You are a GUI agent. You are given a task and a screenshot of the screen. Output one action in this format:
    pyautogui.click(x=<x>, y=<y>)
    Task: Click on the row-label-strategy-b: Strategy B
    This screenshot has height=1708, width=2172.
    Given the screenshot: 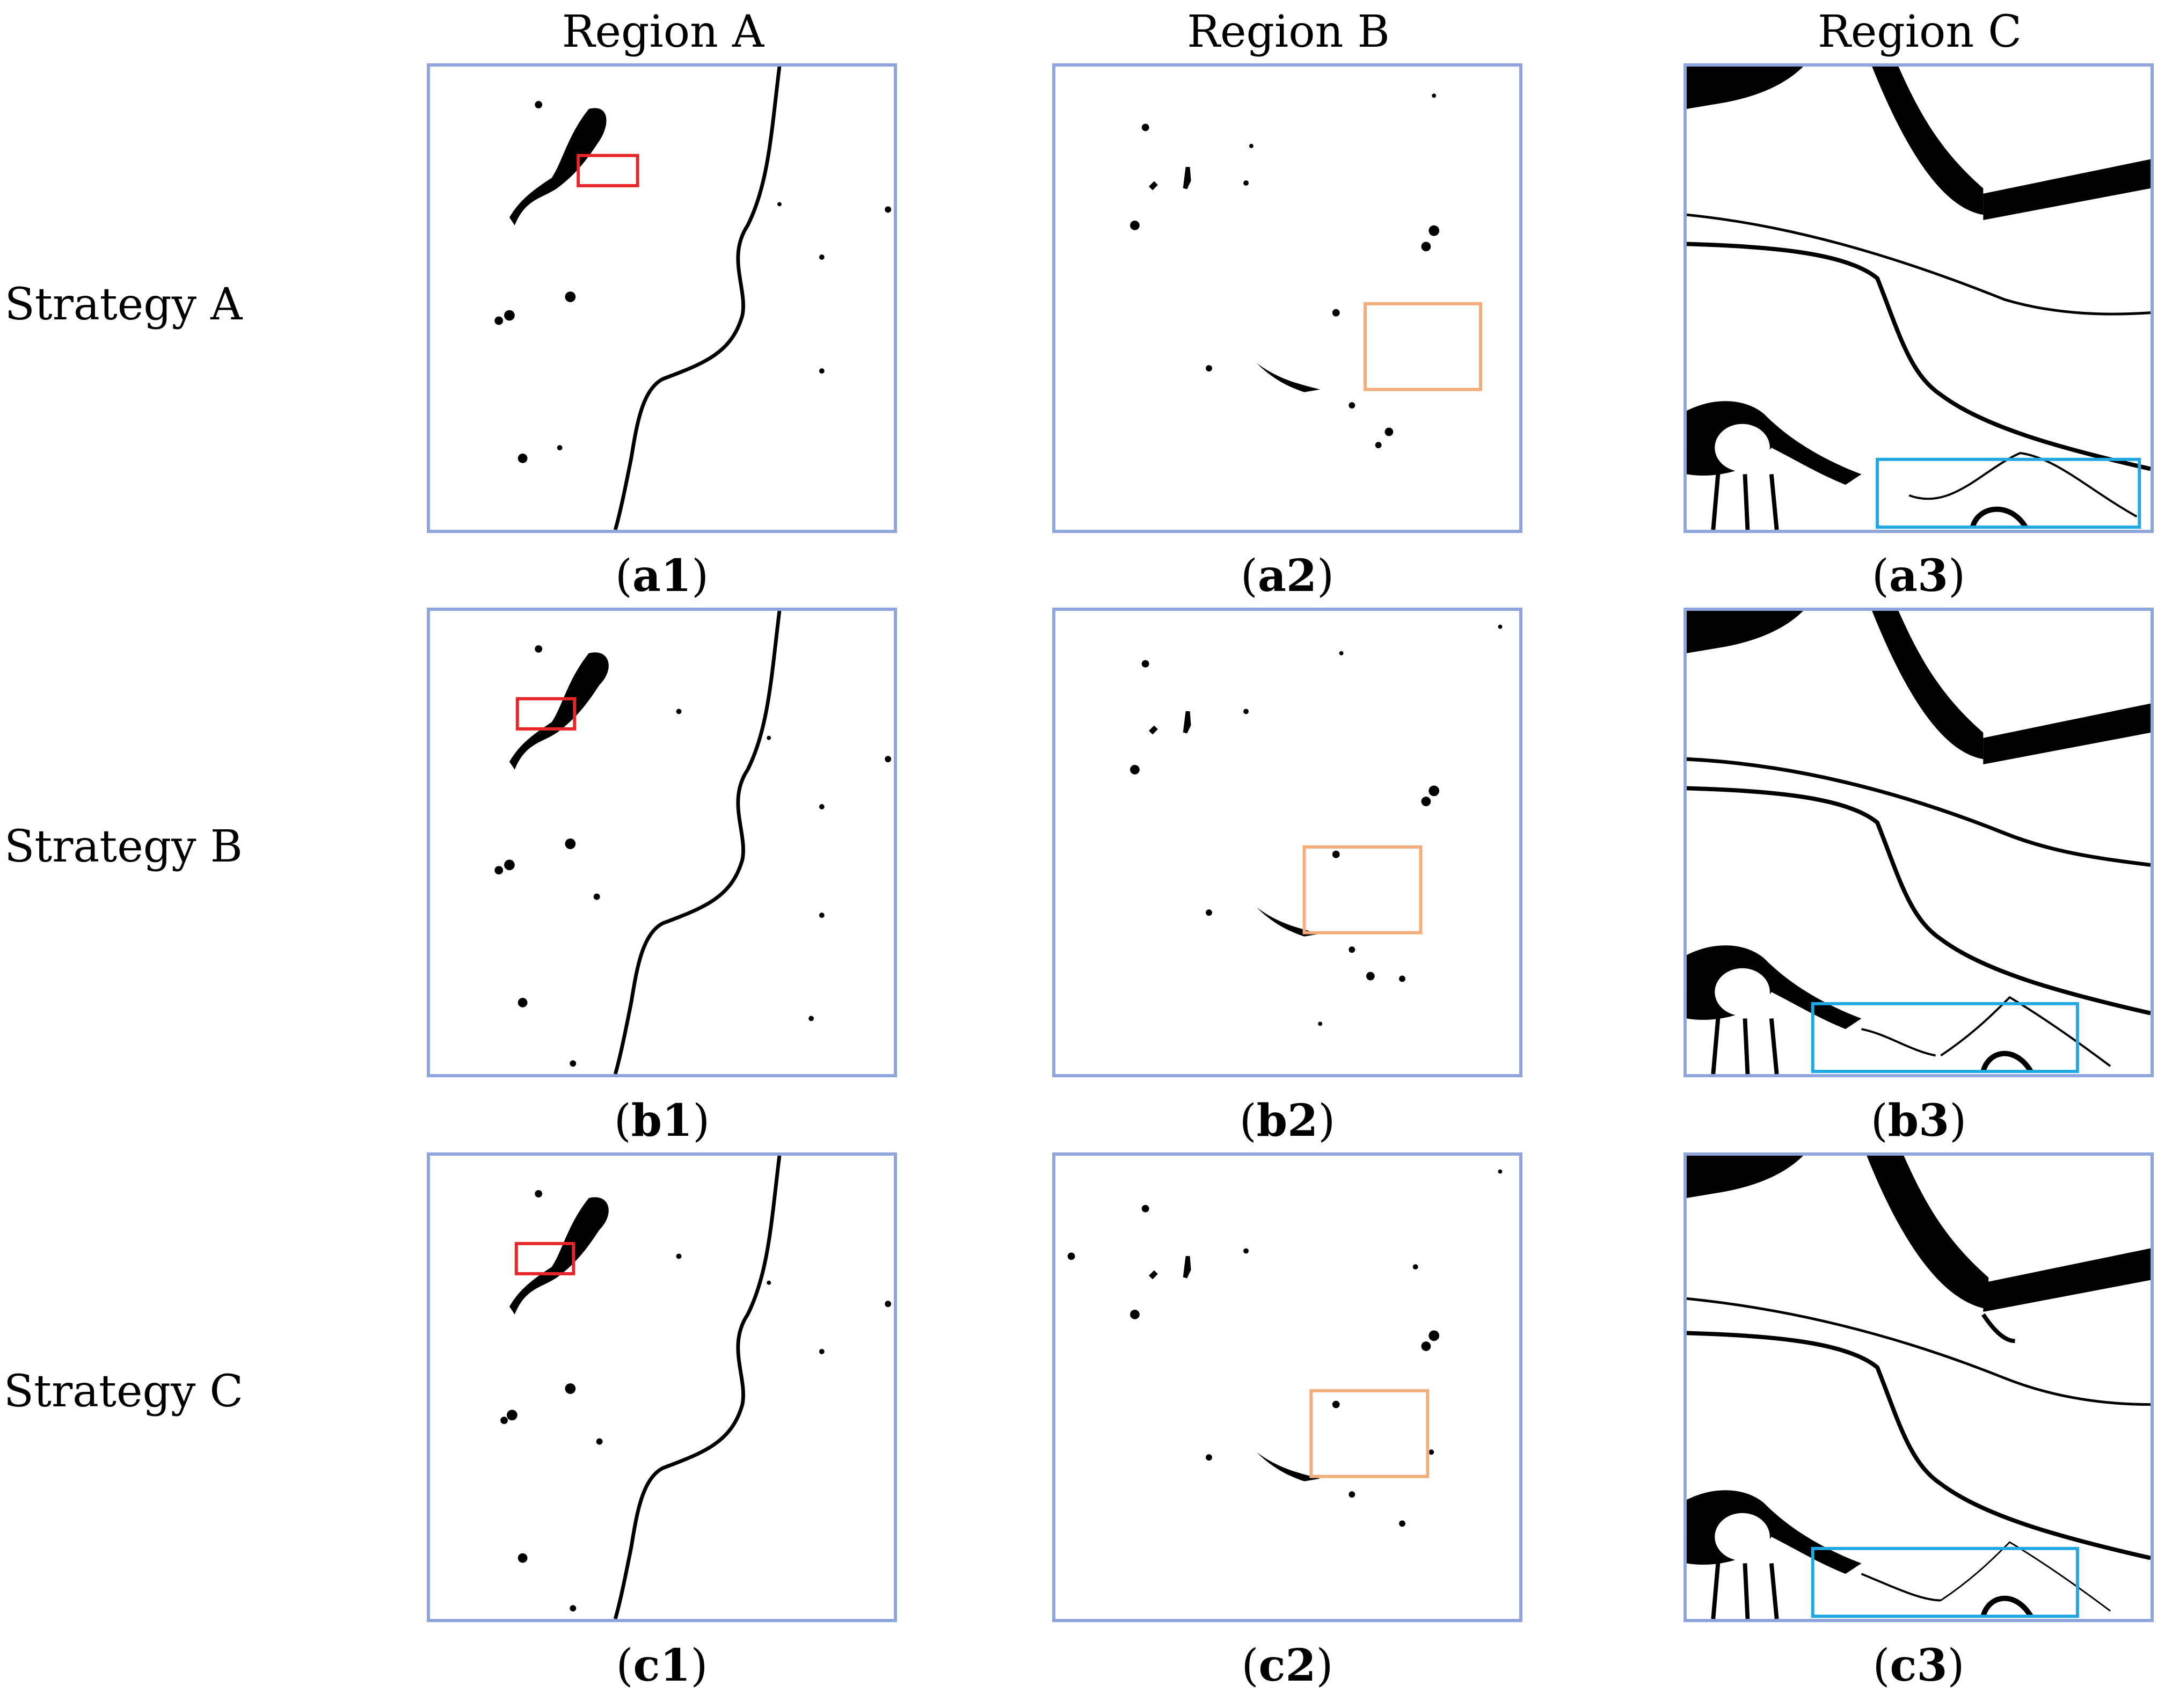 What is the action you would take?
    pyautogui.click(x=124, y=846)
    